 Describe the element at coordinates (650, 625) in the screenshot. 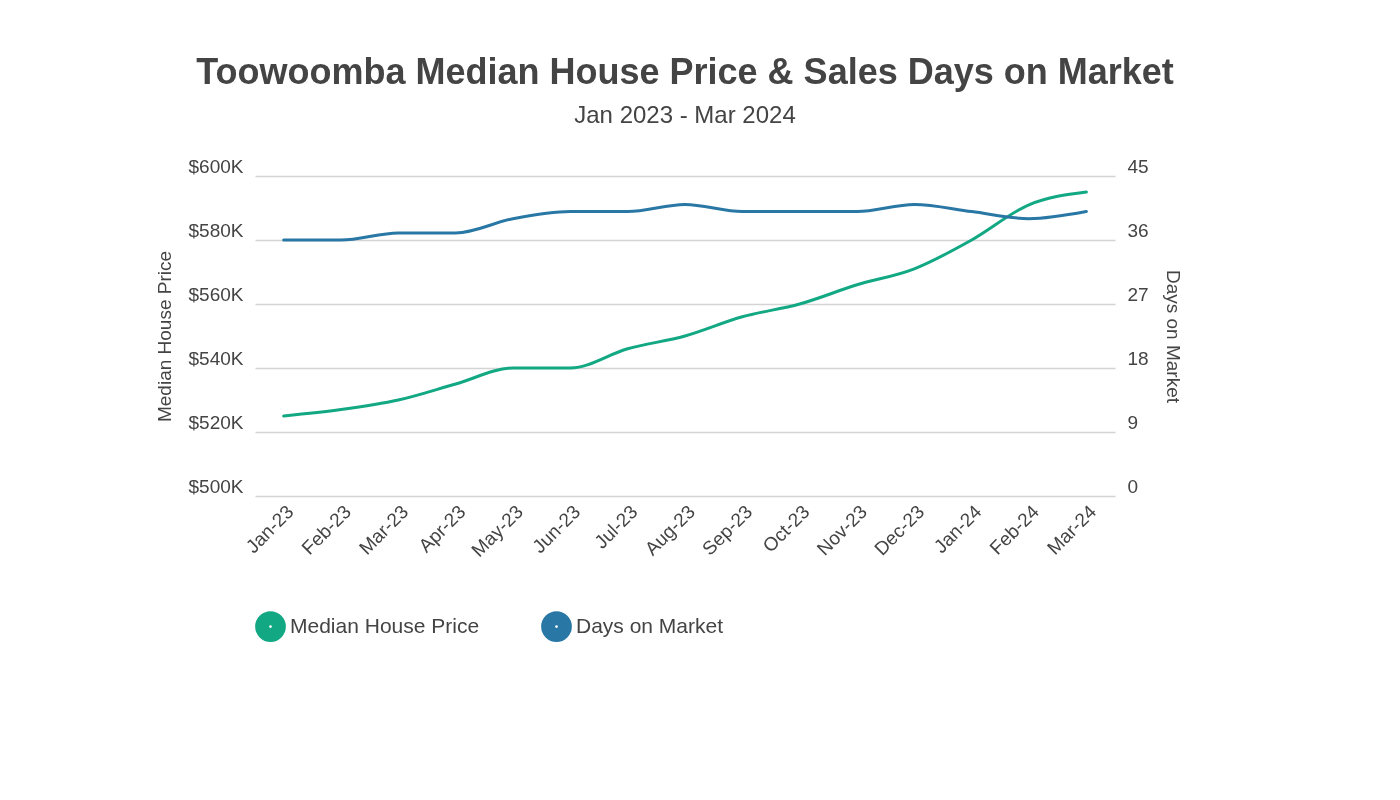

I see `legend-label: Days on Market` at that location.